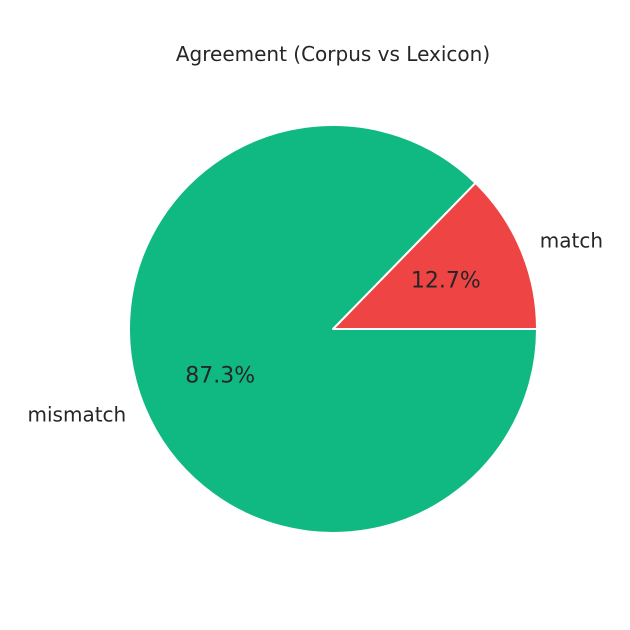 The height and width of the screenshot is (630, 630). I want to click on slice-label-mismatch: mismatch, so click(77, 415).